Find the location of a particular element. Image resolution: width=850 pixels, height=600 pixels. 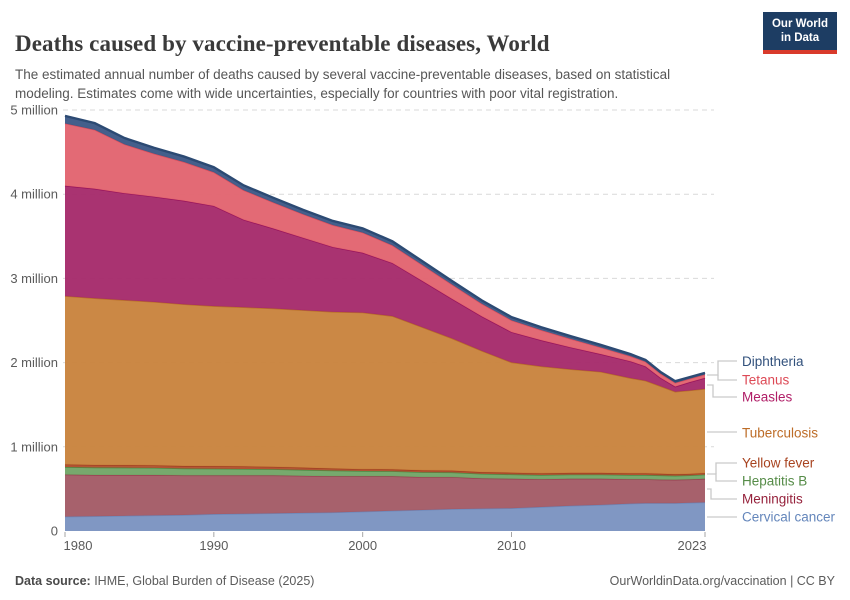

owid-logo: Our World in Data is located at coordinates (799, 33).